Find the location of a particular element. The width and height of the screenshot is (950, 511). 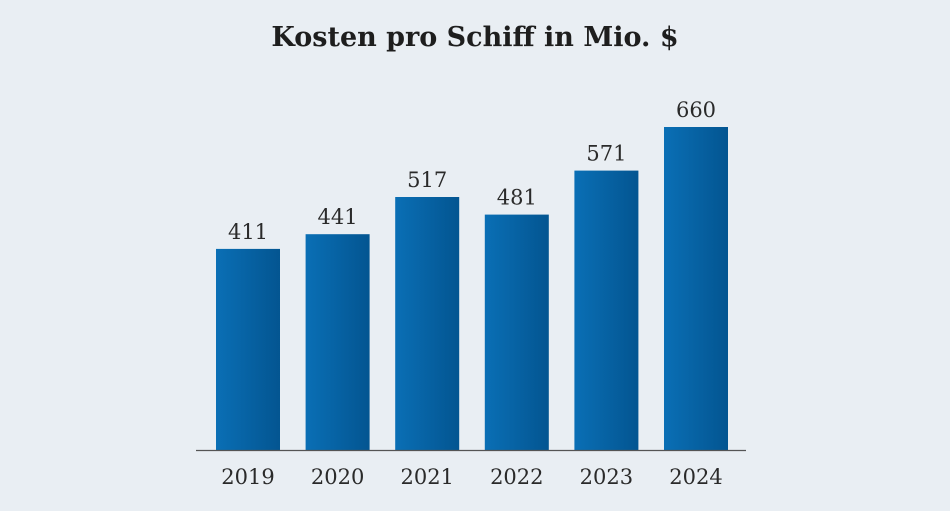

tick-labels-layer: 2019 2020 2021 2022 2023 2024 is located at coordinates (471, 477).